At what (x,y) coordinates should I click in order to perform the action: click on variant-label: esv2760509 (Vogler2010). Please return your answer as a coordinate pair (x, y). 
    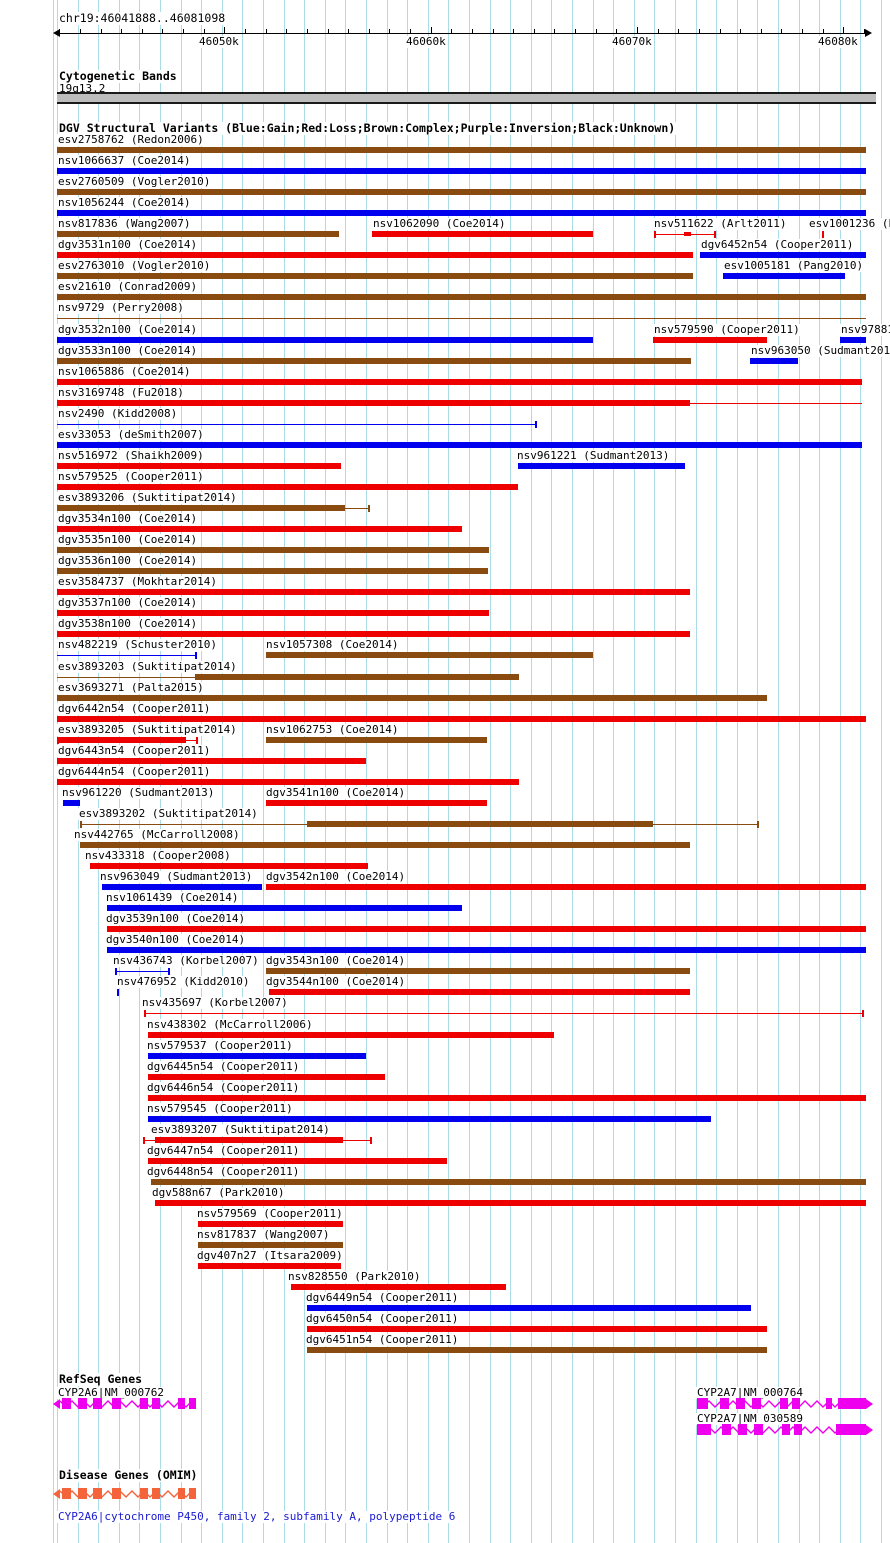
    Looking at the image, I should click on (134, 181).